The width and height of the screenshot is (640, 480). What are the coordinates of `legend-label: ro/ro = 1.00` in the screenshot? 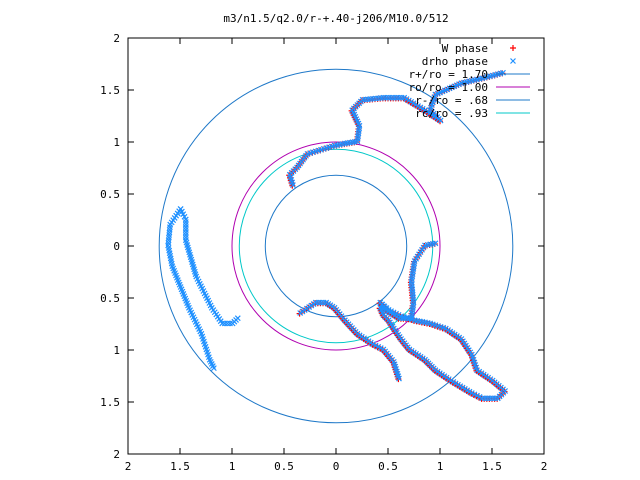 It's located at (448, 87).